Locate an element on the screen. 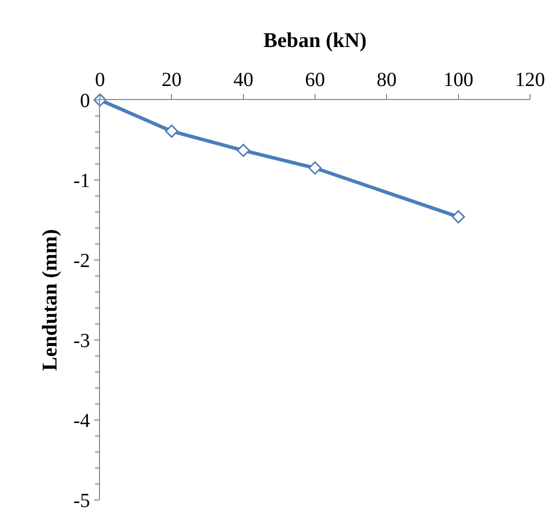  x-tick-label: 100 is located at coordinates (458, 80).